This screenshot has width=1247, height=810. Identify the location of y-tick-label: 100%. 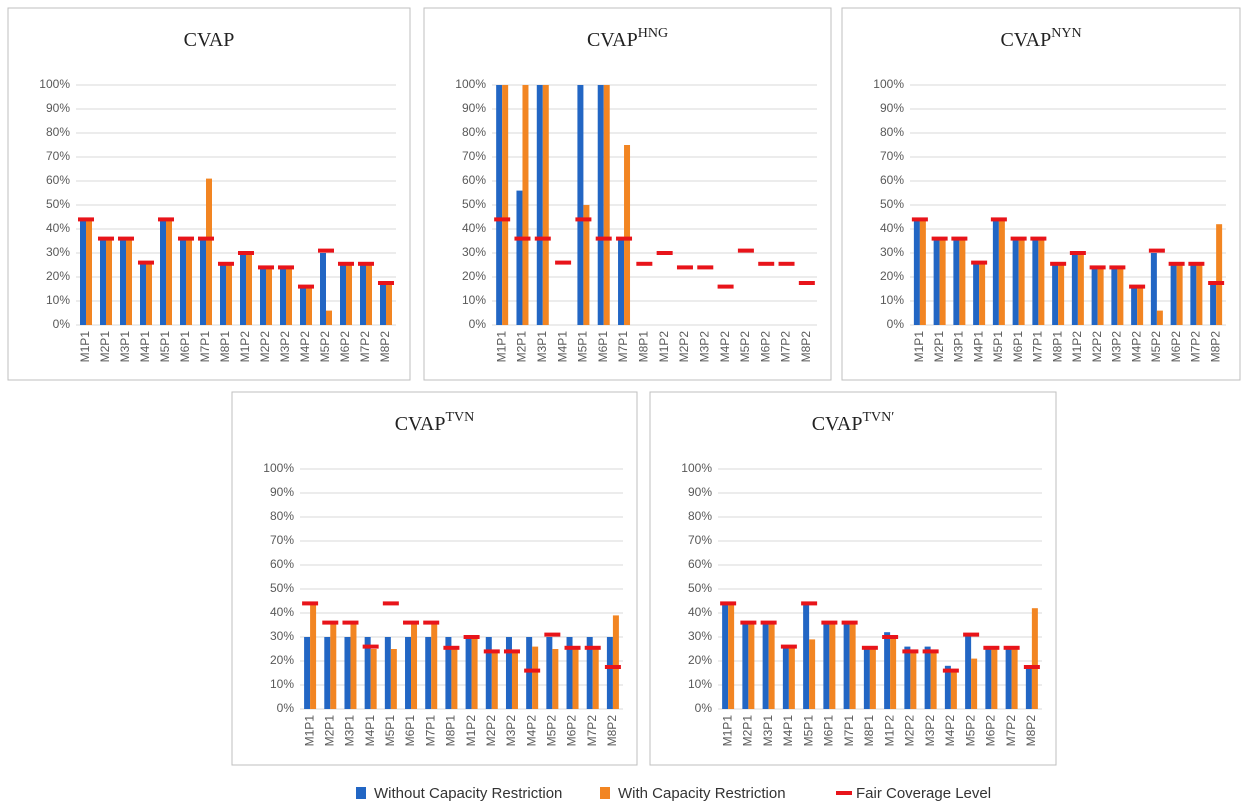
(54, 84).